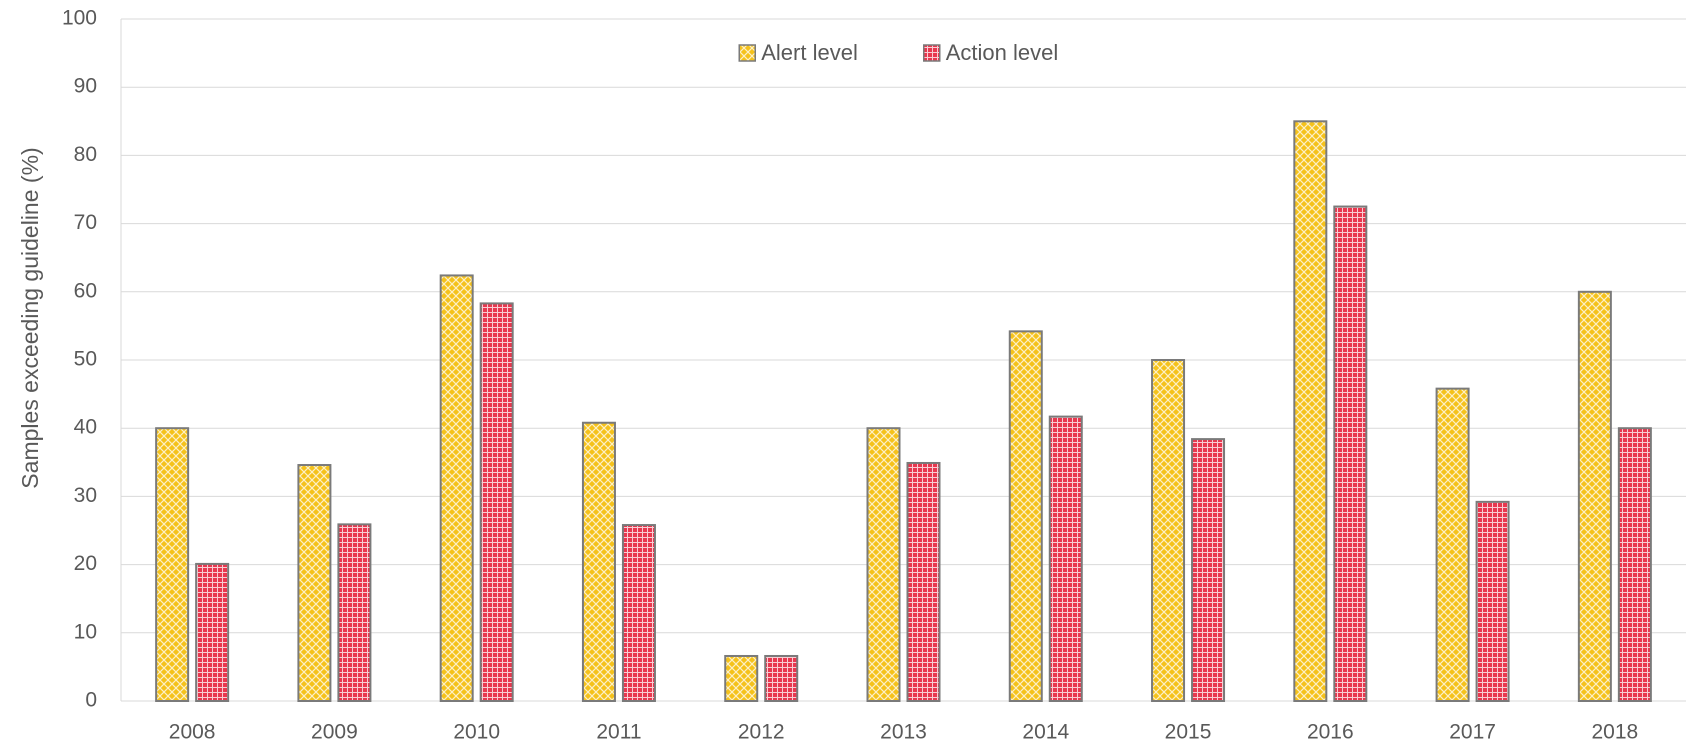 The height and width of the screenshot is (745, 1688). I want to click on y-axis-label: Samples exceeding guideline (%), so click(30, 317).